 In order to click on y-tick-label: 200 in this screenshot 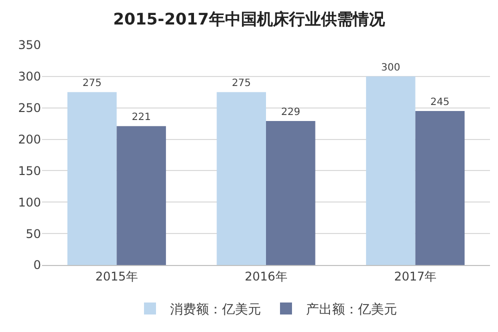, I will do `click(29, 139)`.